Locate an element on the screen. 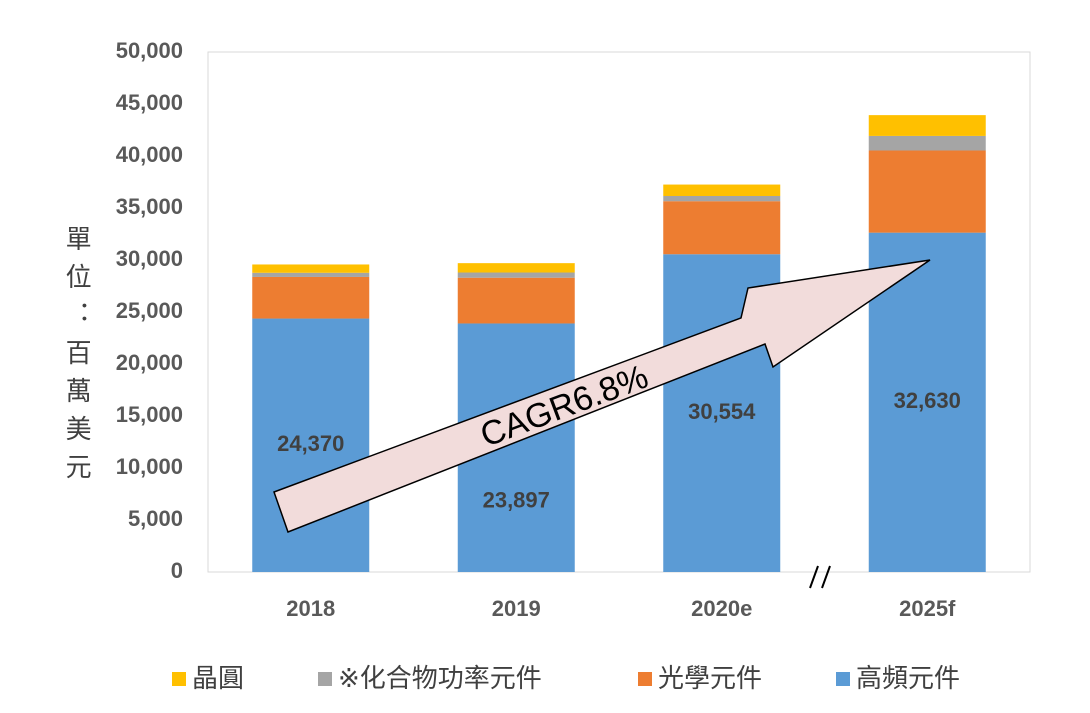  x-tick-label: 2025f is located at coordinates (927, 608).